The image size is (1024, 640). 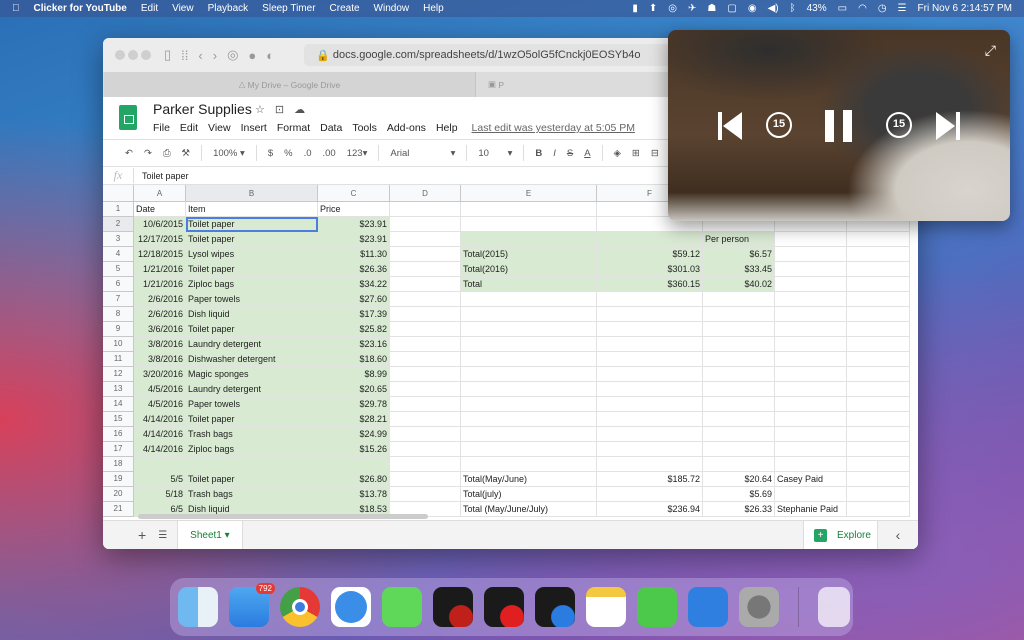 What do you see at coordinates (252, 344) in the screenshot?
I see `cell-B10: Laundry detergent` at bounding box center [252, 344].